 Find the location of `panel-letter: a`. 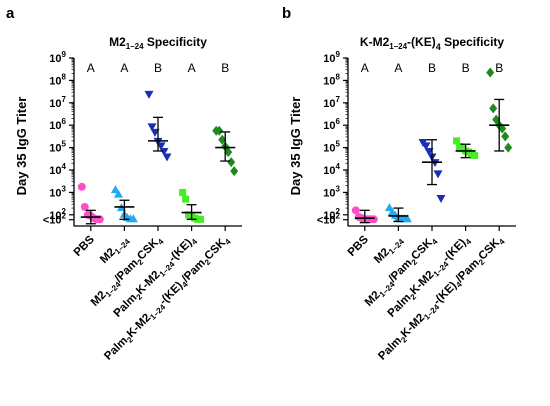

panel-letter: a is located at coordinates (10, 13).